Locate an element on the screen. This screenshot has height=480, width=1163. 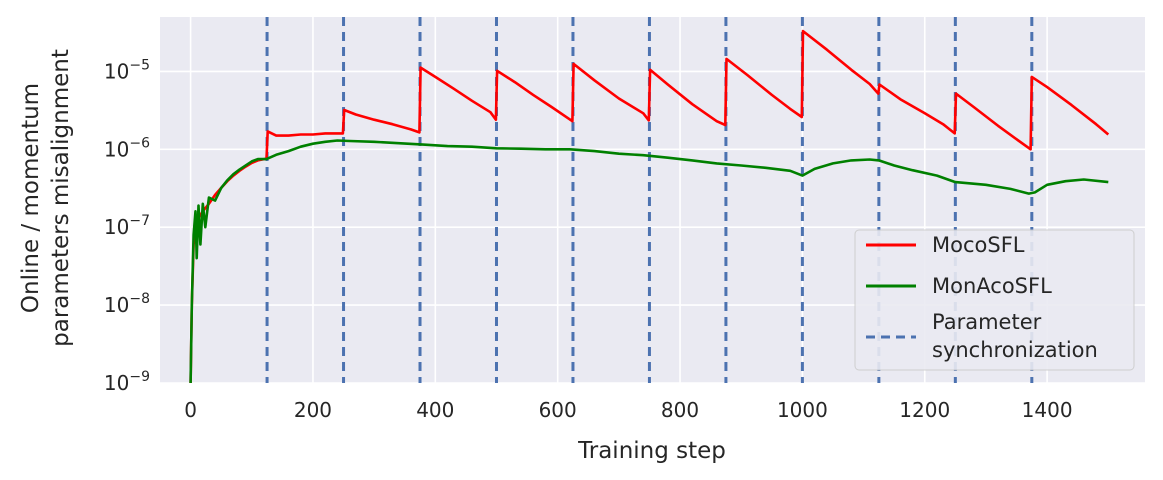
x-tick-label: 1400 is located at coordinates (1047, 410).